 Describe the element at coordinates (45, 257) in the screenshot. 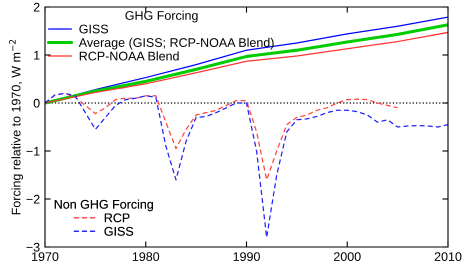

I see `x-tick-label: 1970` at that location.